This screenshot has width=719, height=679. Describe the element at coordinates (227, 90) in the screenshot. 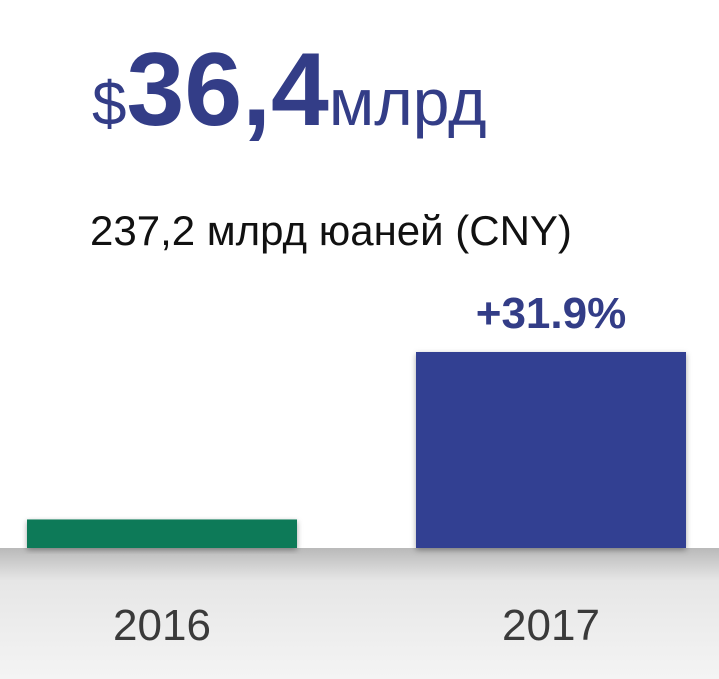

I see `amount: 36,4` at that location.